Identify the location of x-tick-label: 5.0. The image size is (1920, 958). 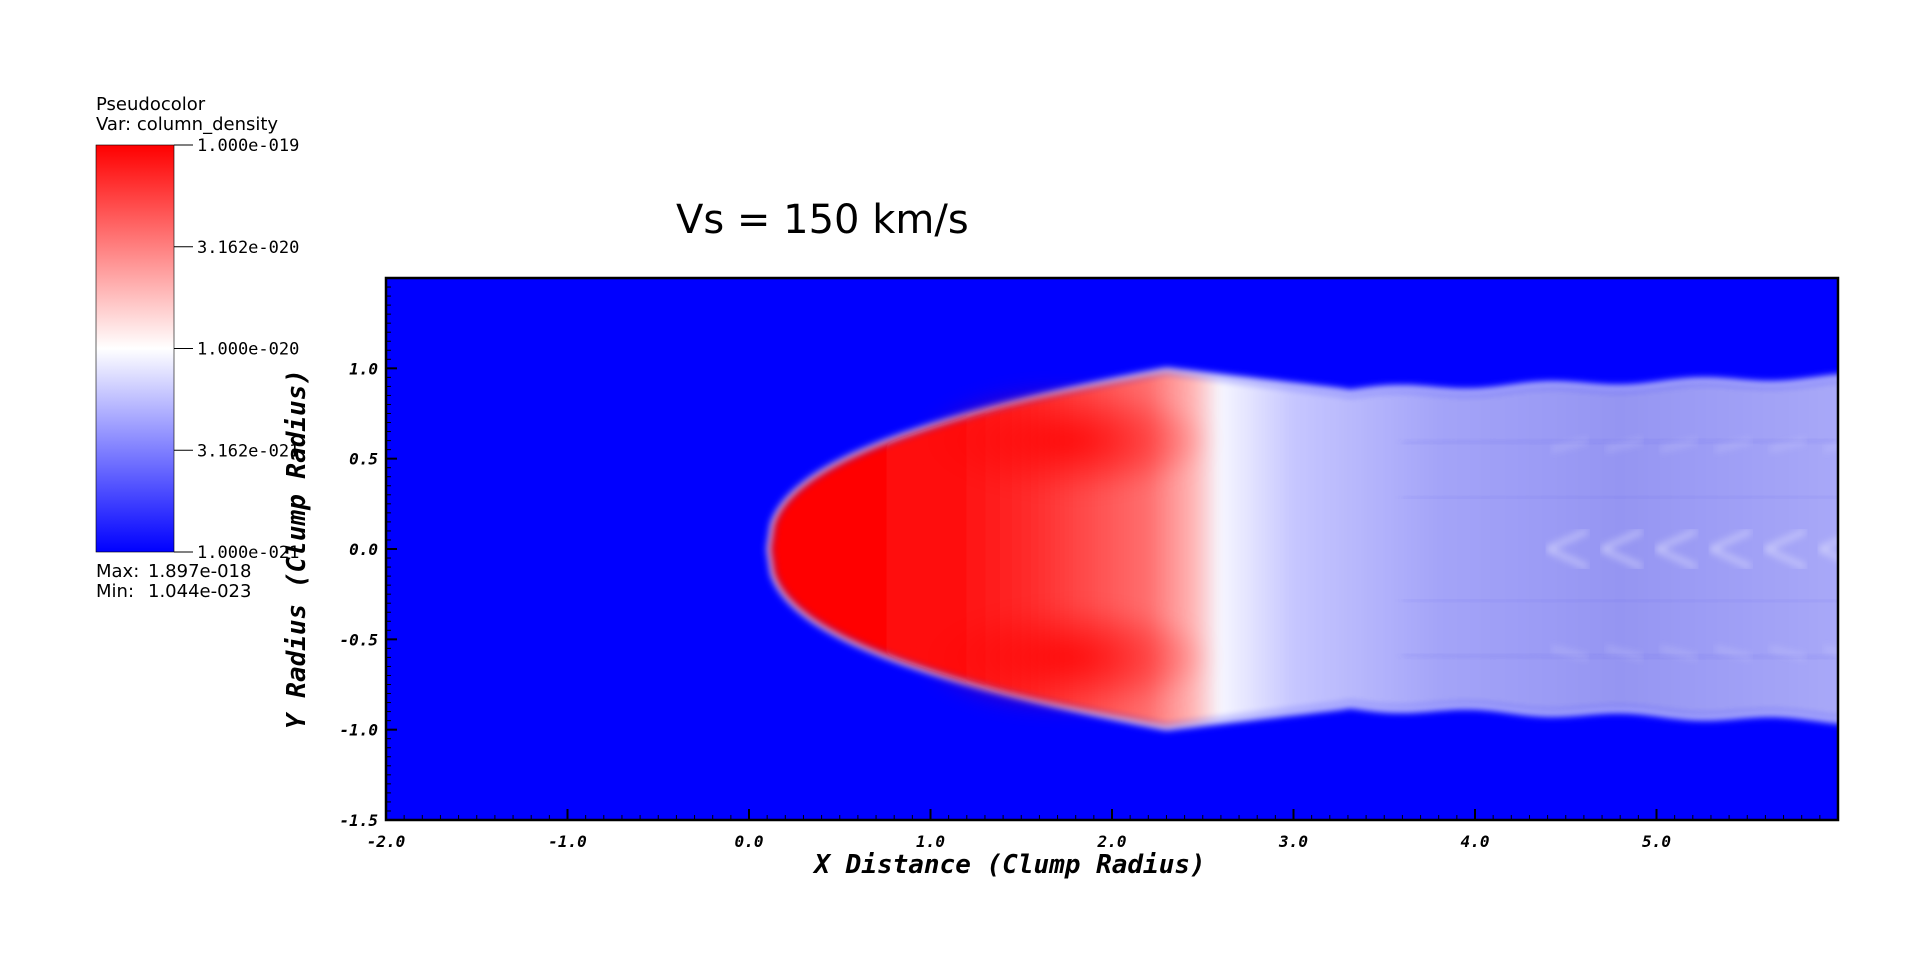
(1656, 841).